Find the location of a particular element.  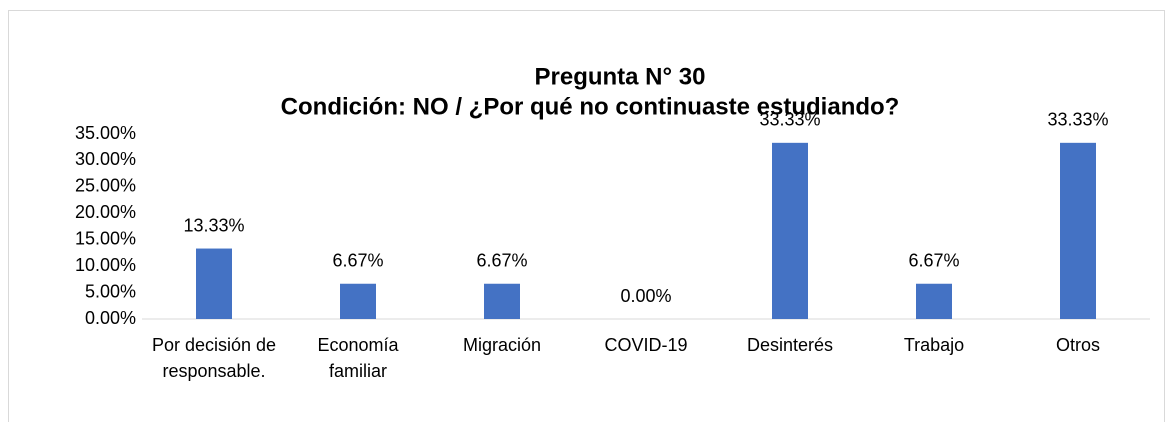

x-tick-label: Economía familiar is located at coordinates (358, 358).